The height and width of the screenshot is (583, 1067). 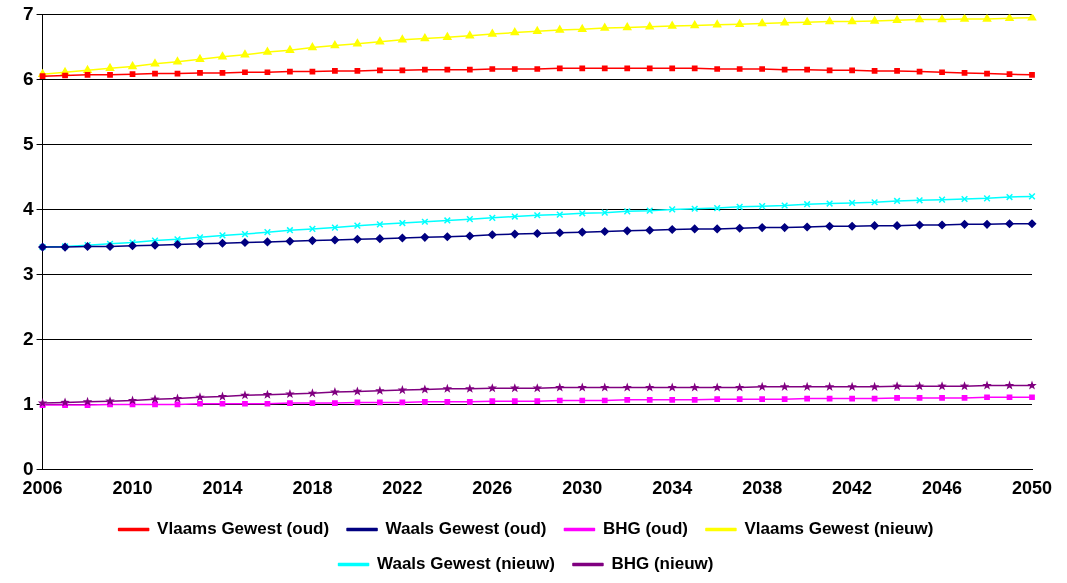 I want to click on x-tick-label: 2038, so click(x=762, y=488).